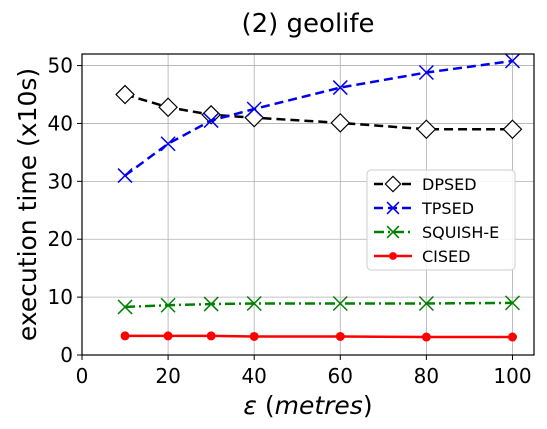  Describe the element at coordinates (66, 355) in the screenshot. I see `y-tick-label: 0` at that location.